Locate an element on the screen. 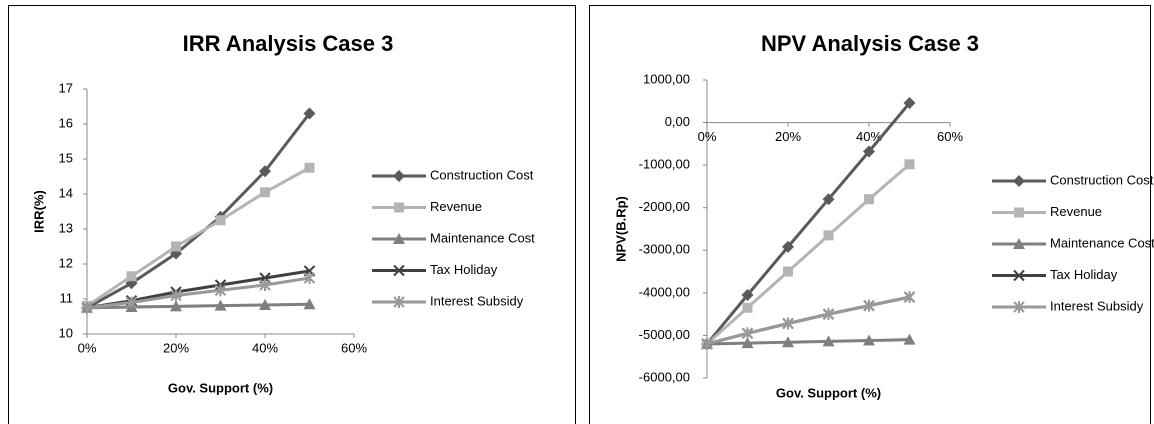 The height and width of the screenshot is (424, 1154). y-tick-label: 1000,00 is located at coordinates (666, 78).